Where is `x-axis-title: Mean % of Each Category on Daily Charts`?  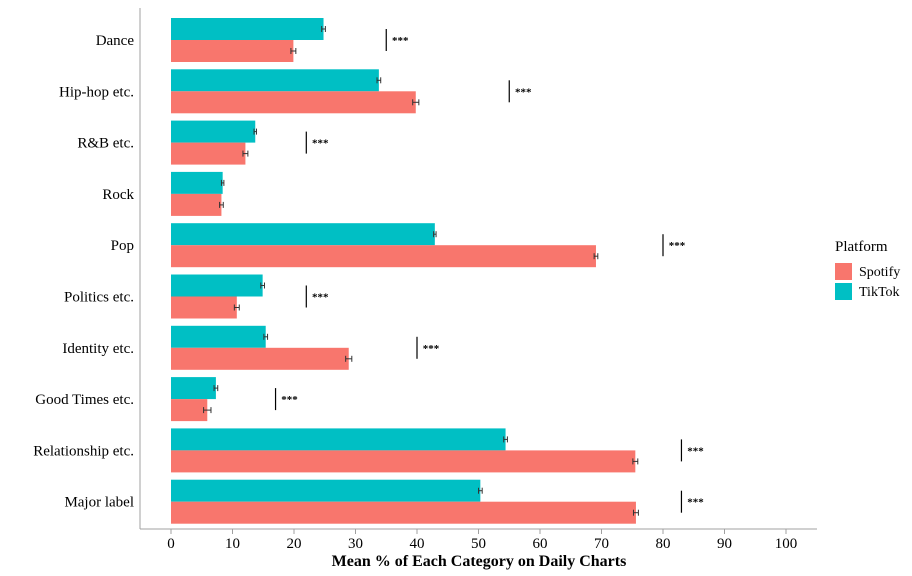
x-axis-title: Mean % of Each Category on Daily Charts is located at coordinates (479, 561).